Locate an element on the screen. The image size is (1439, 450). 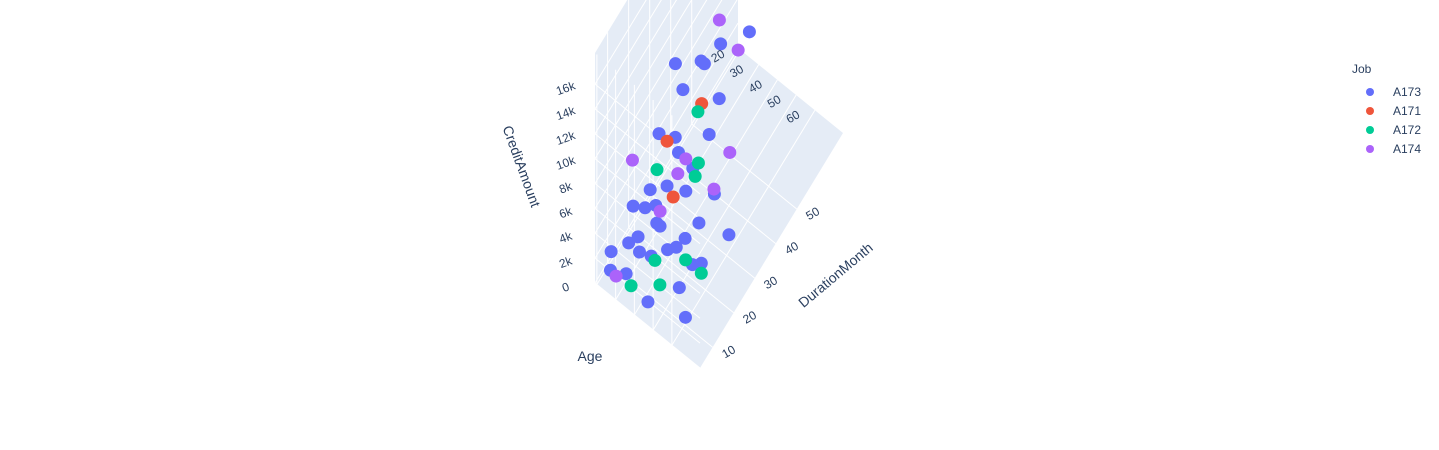
x-axis-title: DurationMonth is located at coordinates (835, 274).